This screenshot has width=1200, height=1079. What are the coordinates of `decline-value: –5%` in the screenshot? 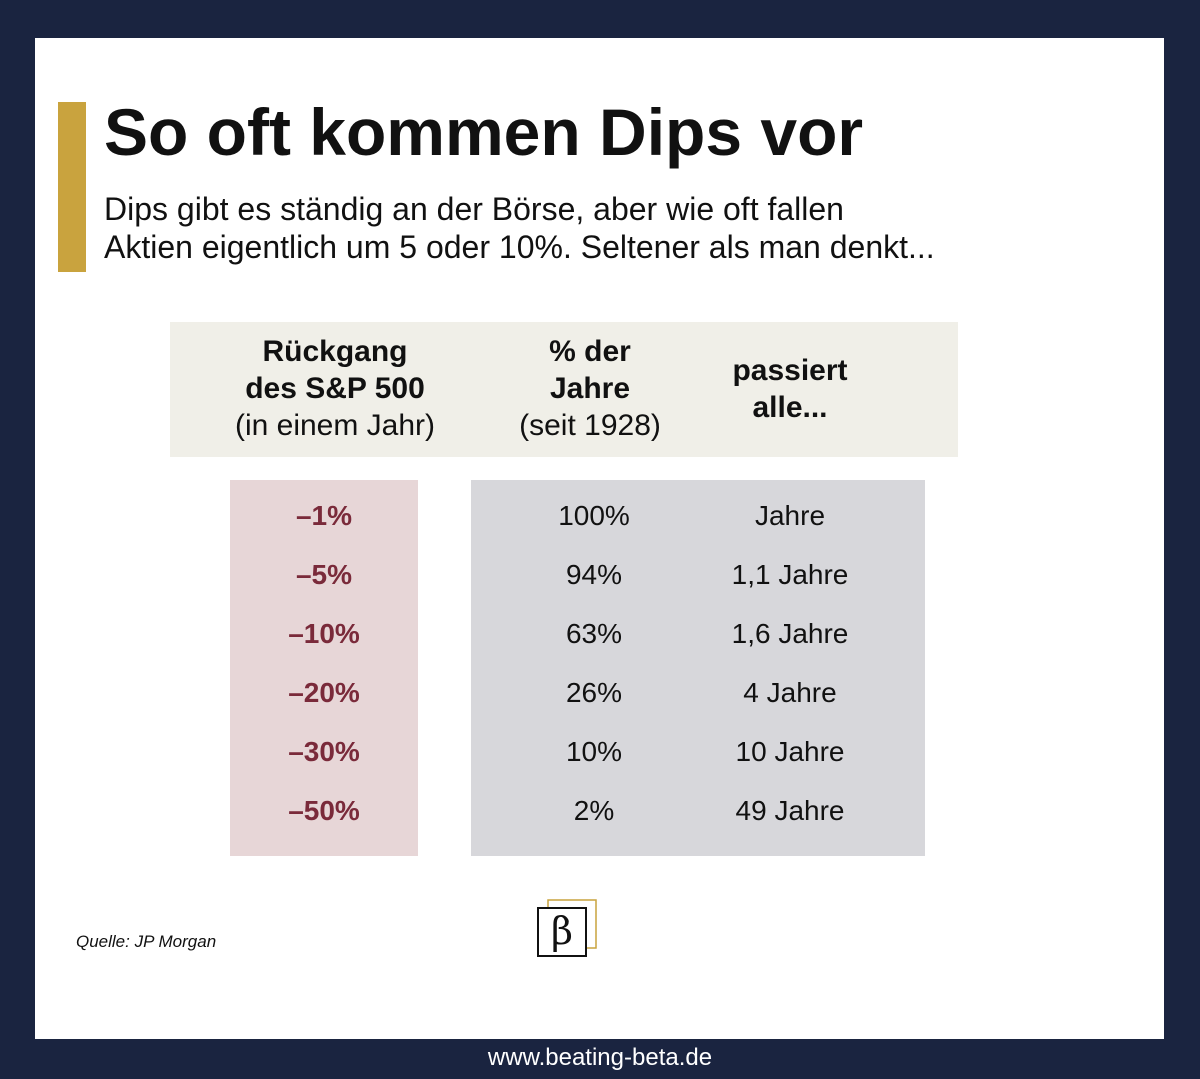 It's located at (324, 574).